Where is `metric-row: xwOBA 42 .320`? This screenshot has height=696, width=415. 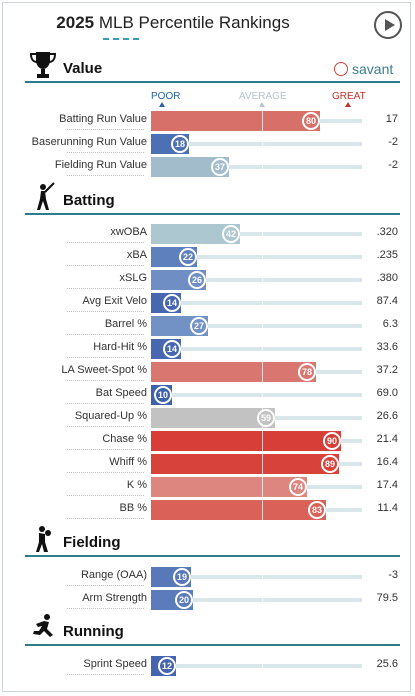
metric-row: xwOBA 42 .320 is located at coordinates (207, 233).